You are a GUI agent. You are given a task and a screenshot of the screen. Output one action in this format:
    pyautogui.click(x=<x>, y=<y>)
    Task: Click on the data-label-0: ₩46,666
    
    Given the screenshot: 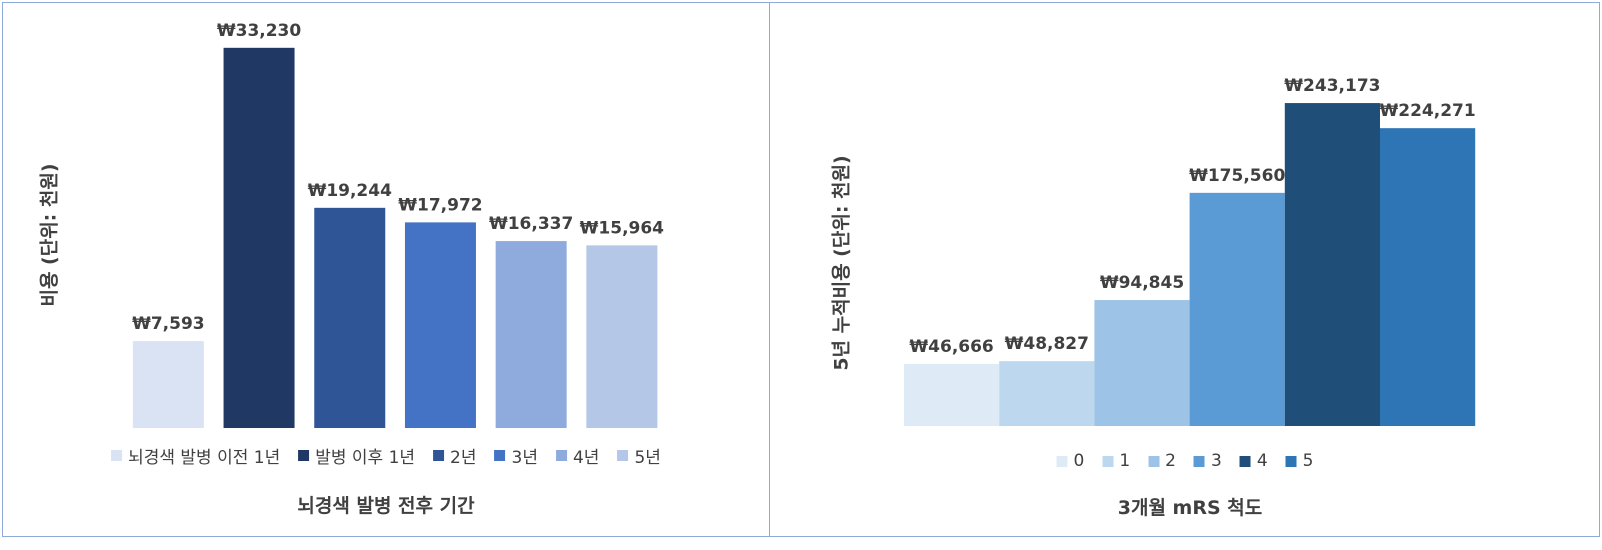 What is the action you would take?
    pyautogui.click(x=951, y=347)
    